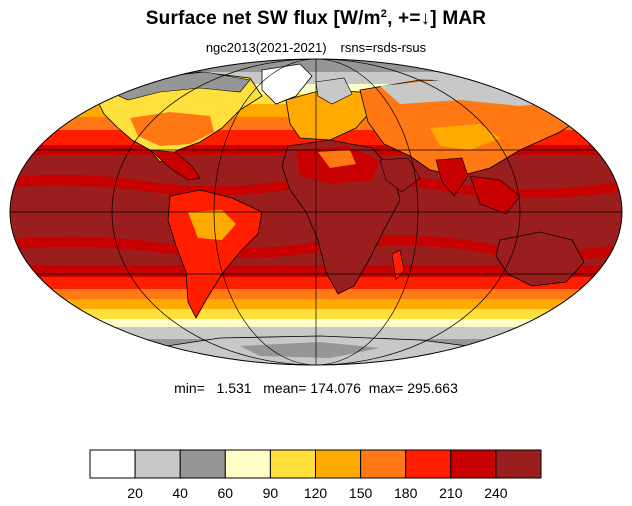 The height and width of the screenshot is (506, 632). What do you see at coordinates (496, 493) in the screenshot?
I see `colorbar-tick-label: 240` at bounding box center [496, 493].